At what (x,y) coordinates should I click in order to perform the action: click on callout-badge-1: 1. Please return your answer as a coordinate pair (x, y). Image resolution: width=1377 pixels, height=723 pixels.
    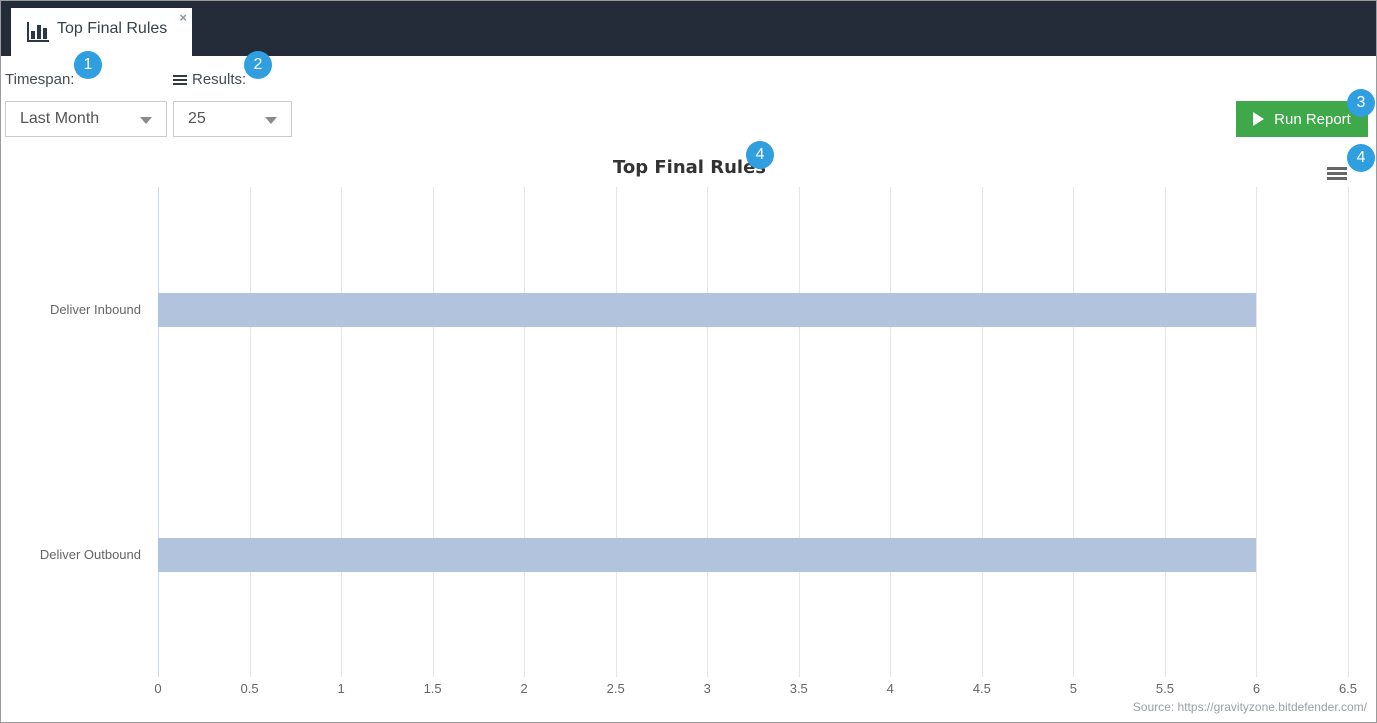
    Looking at the image, I should click on (88, 65).